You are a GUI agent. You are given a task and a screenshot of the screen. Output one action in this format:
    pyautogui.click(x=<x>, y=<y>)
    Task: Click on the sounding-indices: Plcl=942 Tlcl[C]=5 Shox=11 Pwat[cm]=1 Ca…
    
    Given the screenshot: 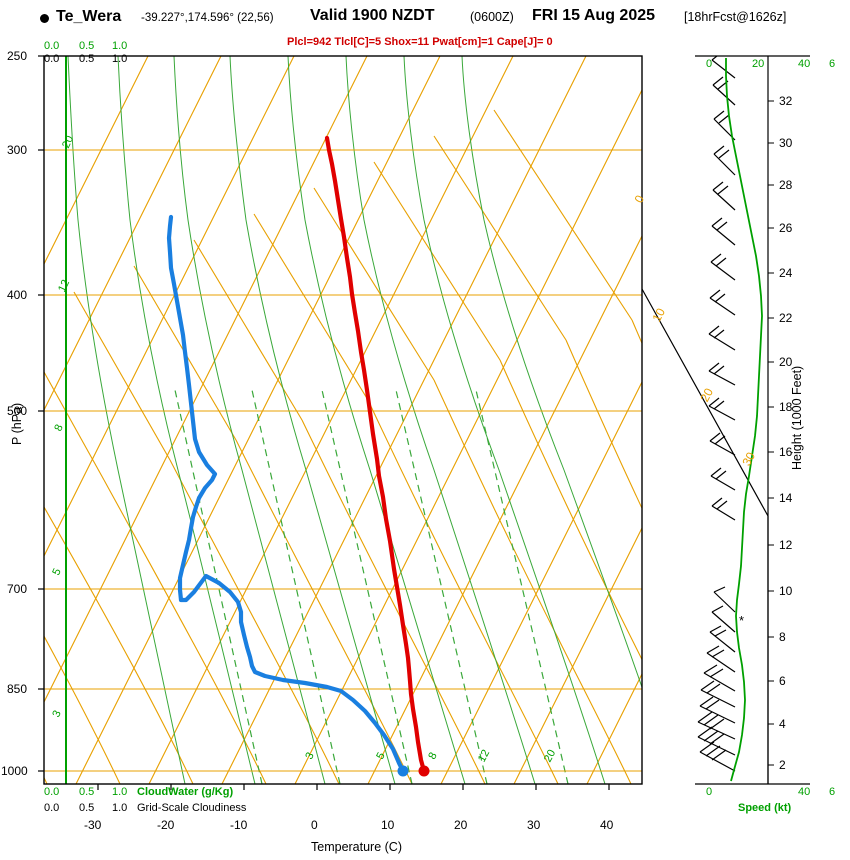 What is the action you would take?
    pyautogui.click(x=420, y=42)
    